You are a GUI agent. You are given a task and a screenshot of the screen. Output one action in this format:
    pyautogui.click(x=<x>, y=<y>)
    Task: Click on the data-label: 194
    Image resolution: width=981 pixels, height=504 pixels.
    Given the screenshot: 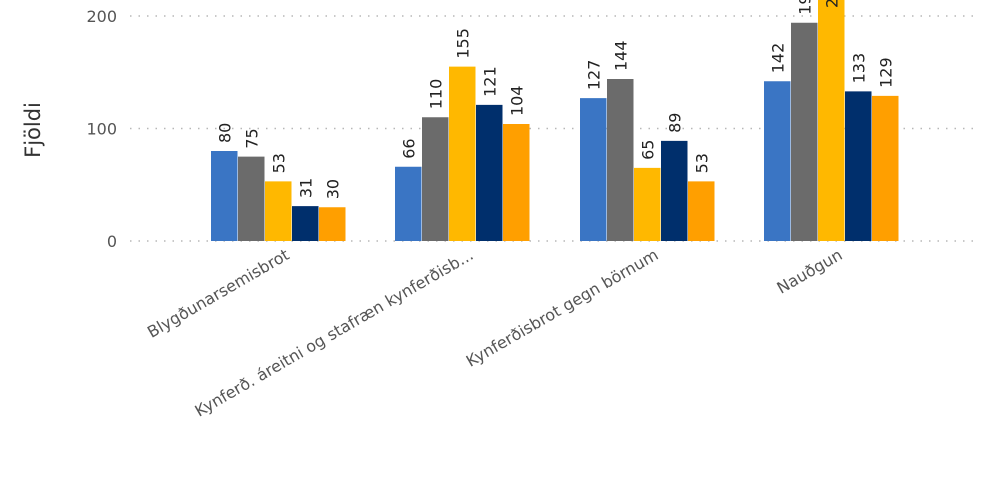 What is the action you would take?
    pyautogui.click(x=804, y=7)
    